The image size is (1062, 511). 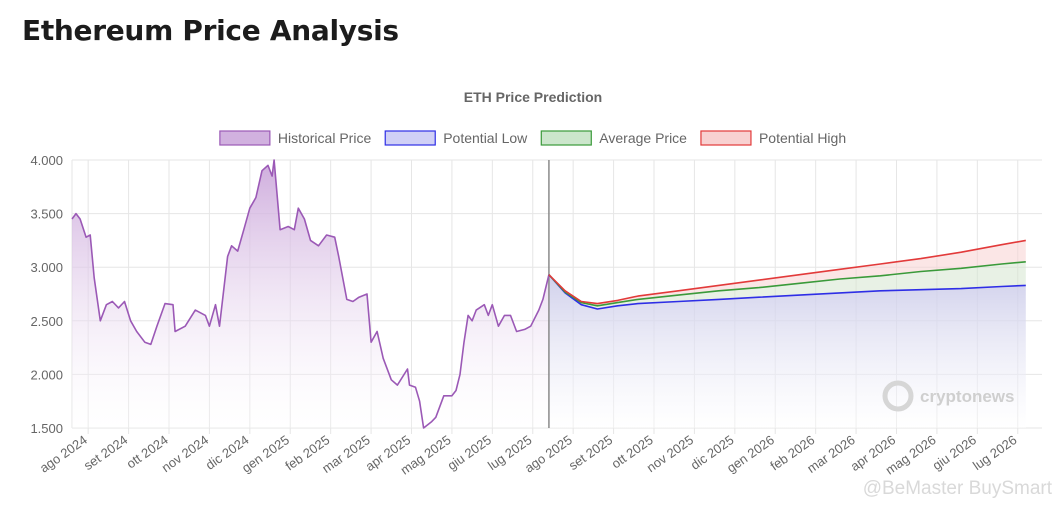 I want to click on legend-label: Average Price, so click(x=643, y=138).